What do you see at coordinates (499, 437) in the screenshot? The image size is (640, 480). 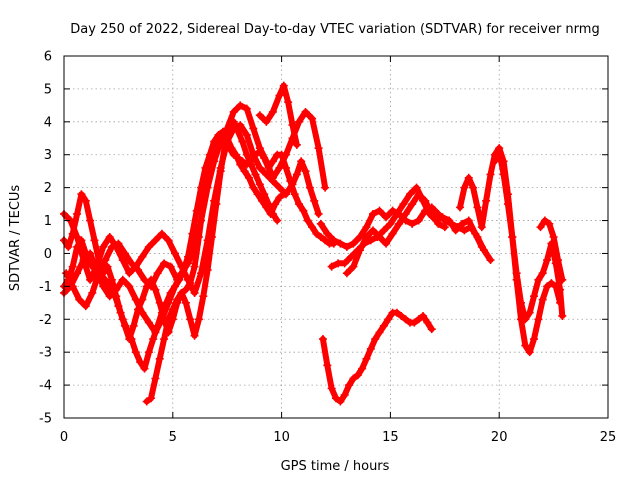 I see `x-tick-label: 20` at bounding box center [499, 437].